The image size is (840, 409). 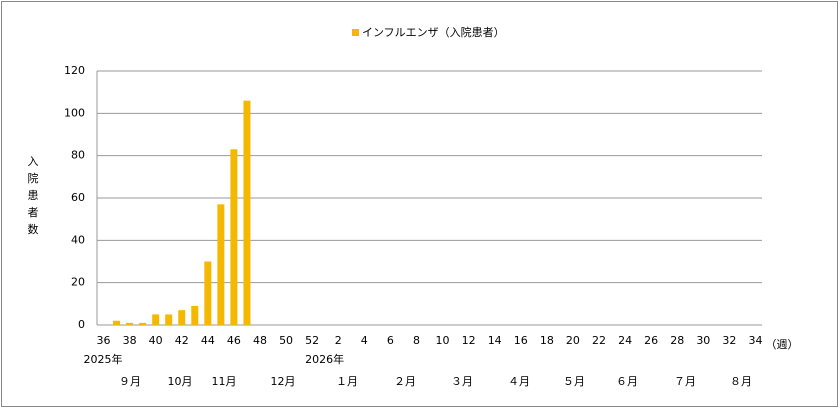 What do you see at coordinates (462, 381) in the screenshot?
I see `month-label: ３月` at bounding box center [462, 381].